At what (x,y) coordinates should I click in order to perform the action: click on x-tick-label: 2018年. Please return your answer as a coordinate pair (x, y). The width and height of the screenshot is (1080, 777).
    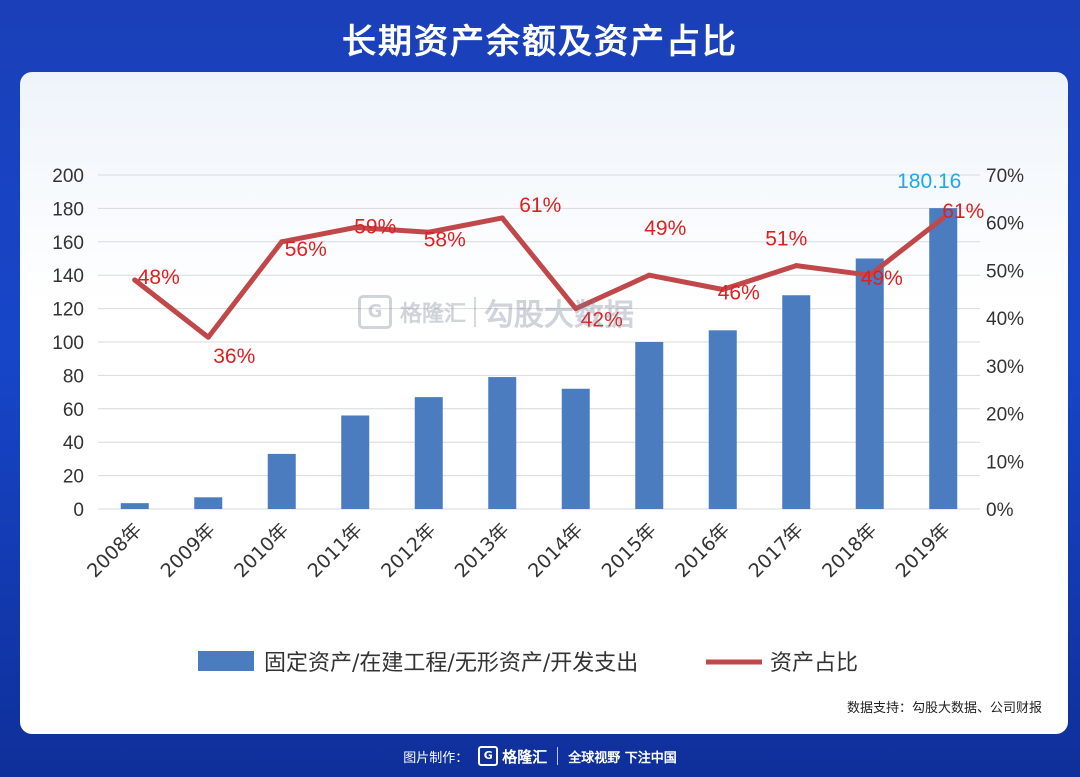
    Looking at the image, I should click on (849, 550).